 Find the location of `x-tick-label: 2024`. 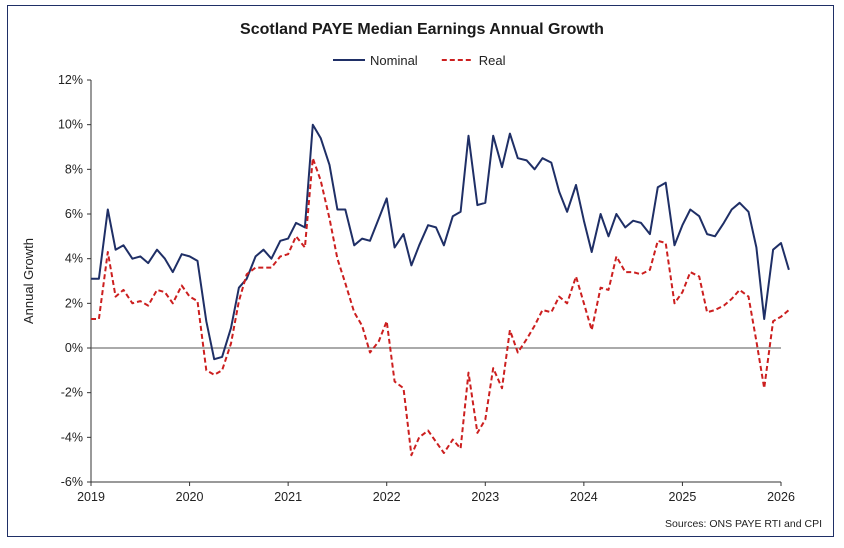

x-tick-label: 2024 is located at coordinates (584, 497).